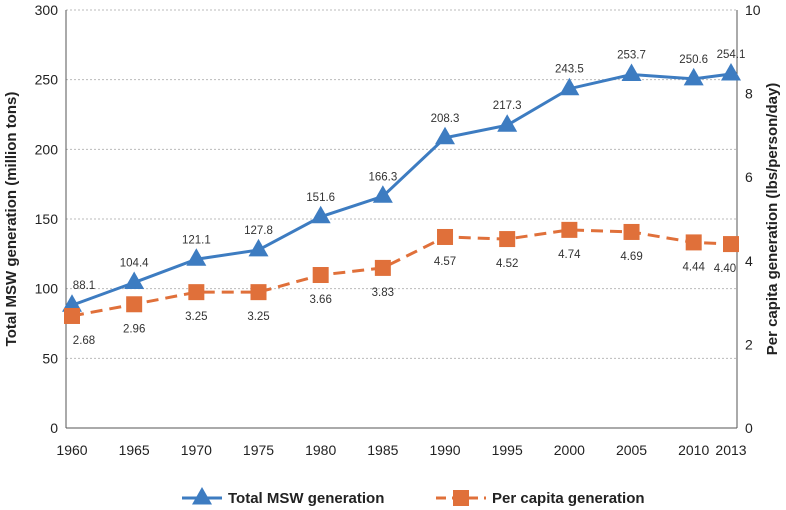  What do you see at coordinates (383, 293) in the screenshot?
I see `per-capita-data-label: 3.83` at bounding box center [383, 293].